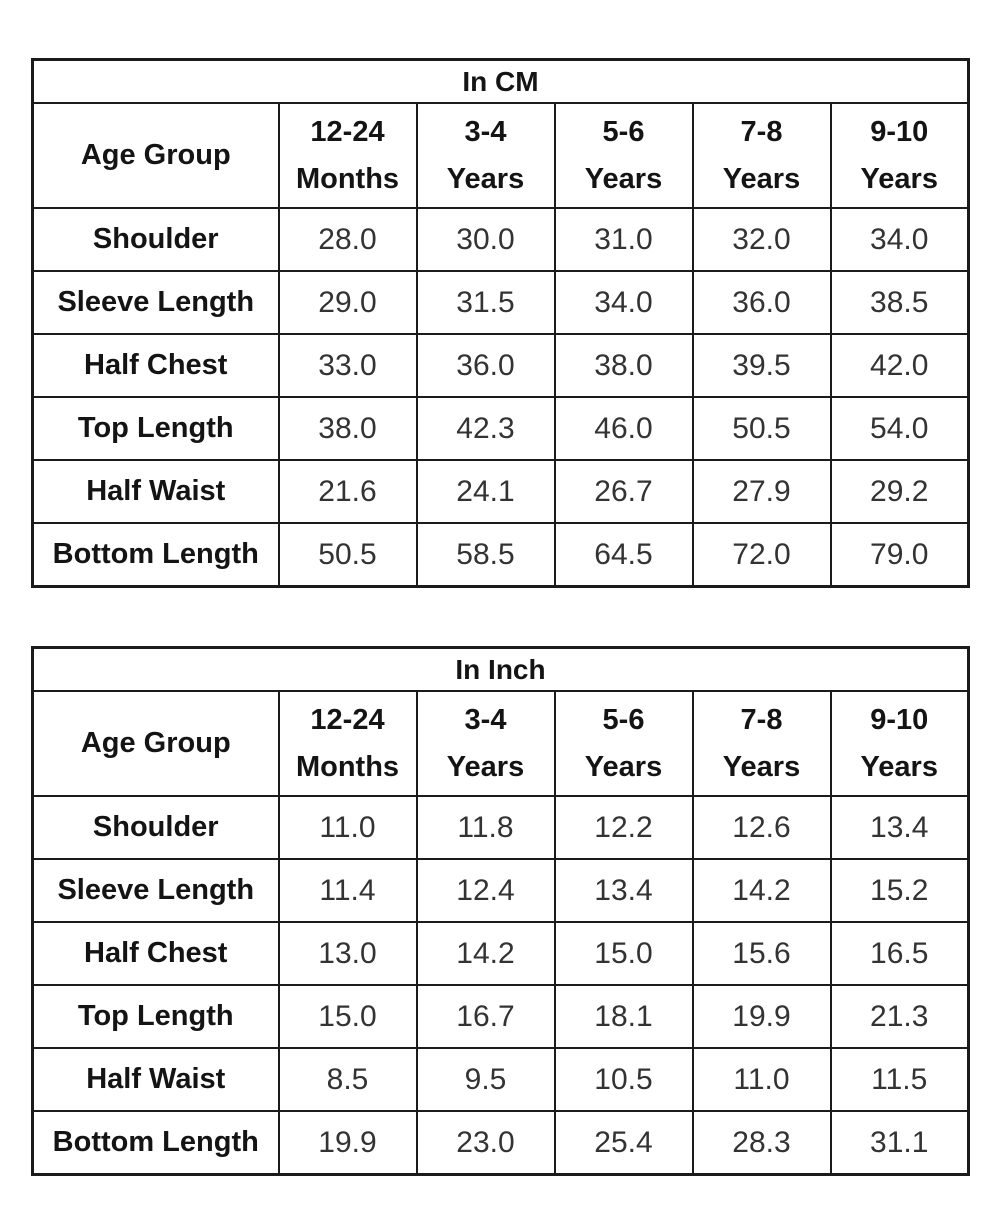  Describe the element at coordinates (485, 302) in the screenshot. I see `value-cell: 31.5` at that location.